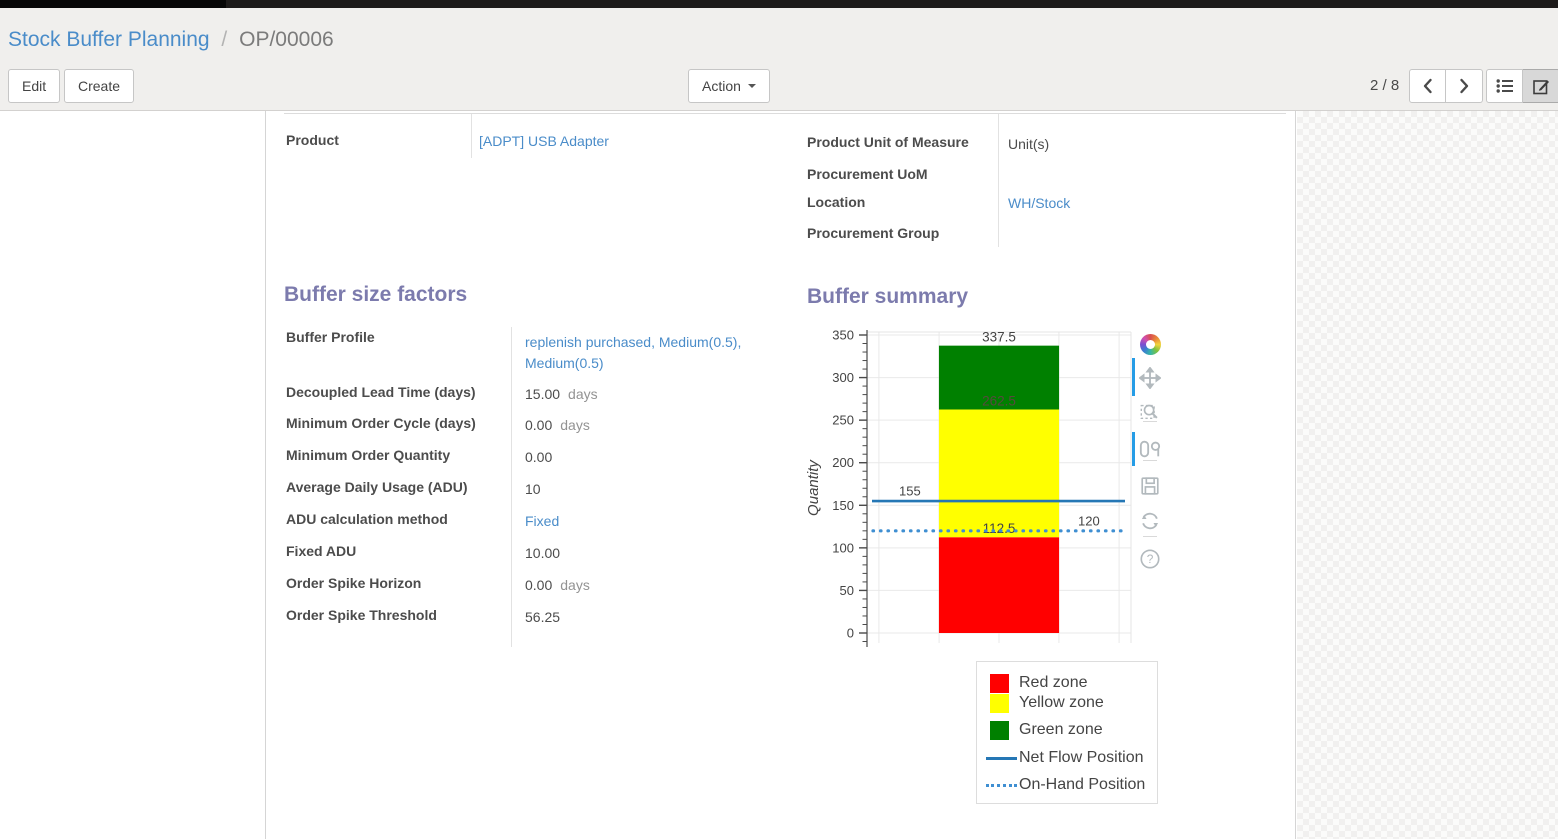 Image resolution: width=1558 pixels, height=839 pixels. What do you see at coordinates (377, 487) in the screenshot?
I see `adu-label: Average Daily Usage (ADU)` at bounding box center [377, 487].